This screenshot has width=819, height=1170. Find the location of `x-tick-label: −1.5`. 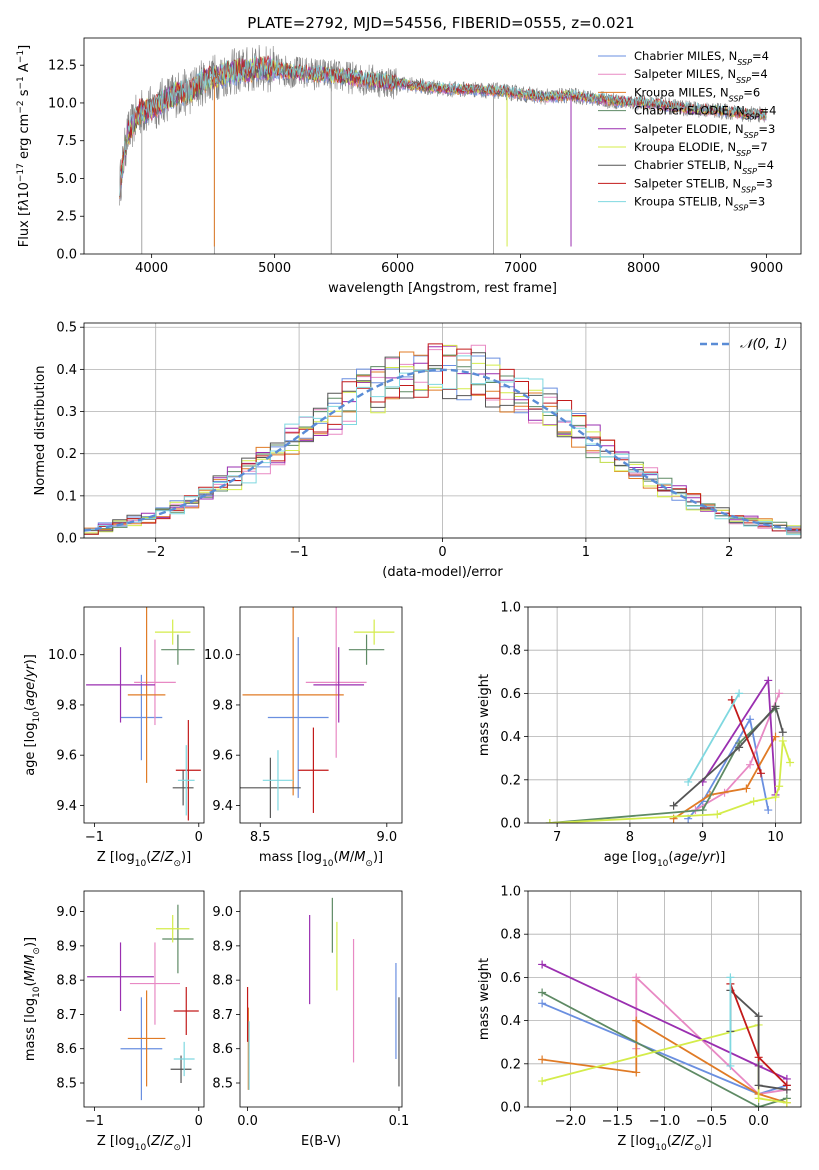

x-tick-label: −1.5 is located at coordinates (618, 1121).